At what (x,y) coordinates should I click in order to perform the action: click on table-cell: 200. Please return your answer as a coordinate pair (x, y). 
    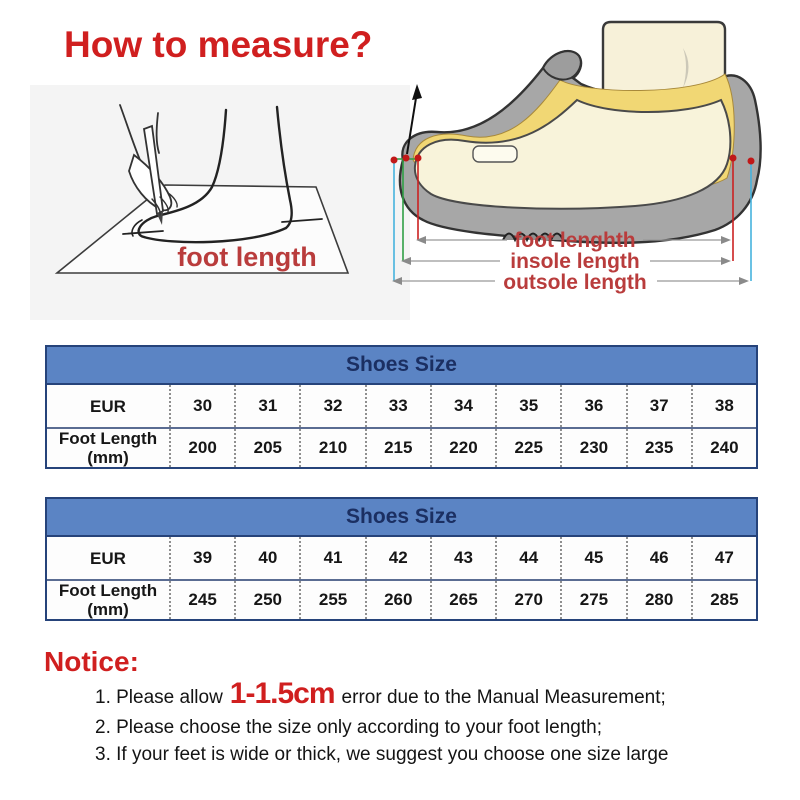
    Looking at the image, I should click on (201, 448).